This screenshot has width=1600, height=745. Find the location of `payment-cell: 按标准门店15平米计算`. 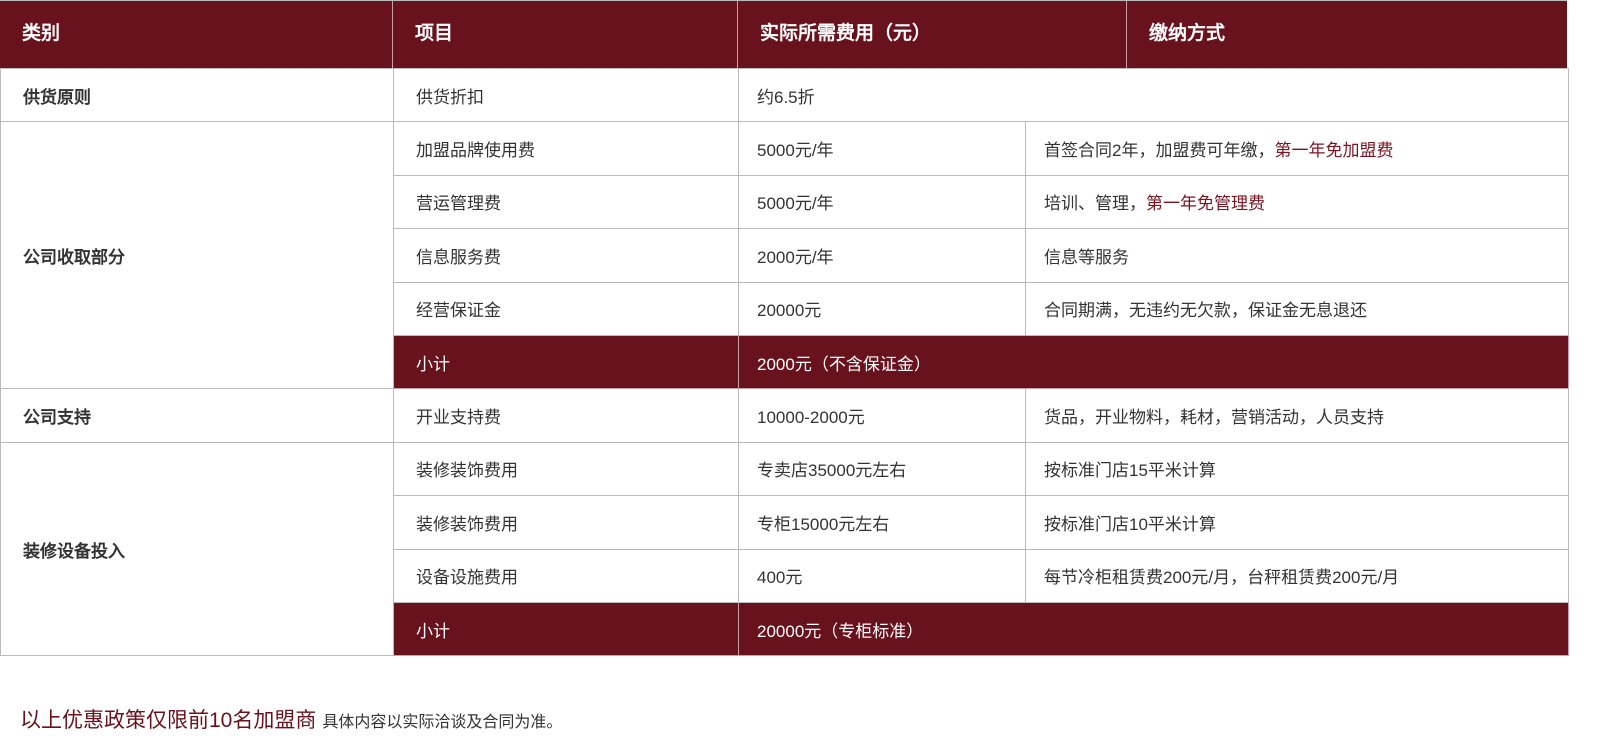

payment-cell: 按标准门店15平米计算 is located at coordinates (1297, 469).